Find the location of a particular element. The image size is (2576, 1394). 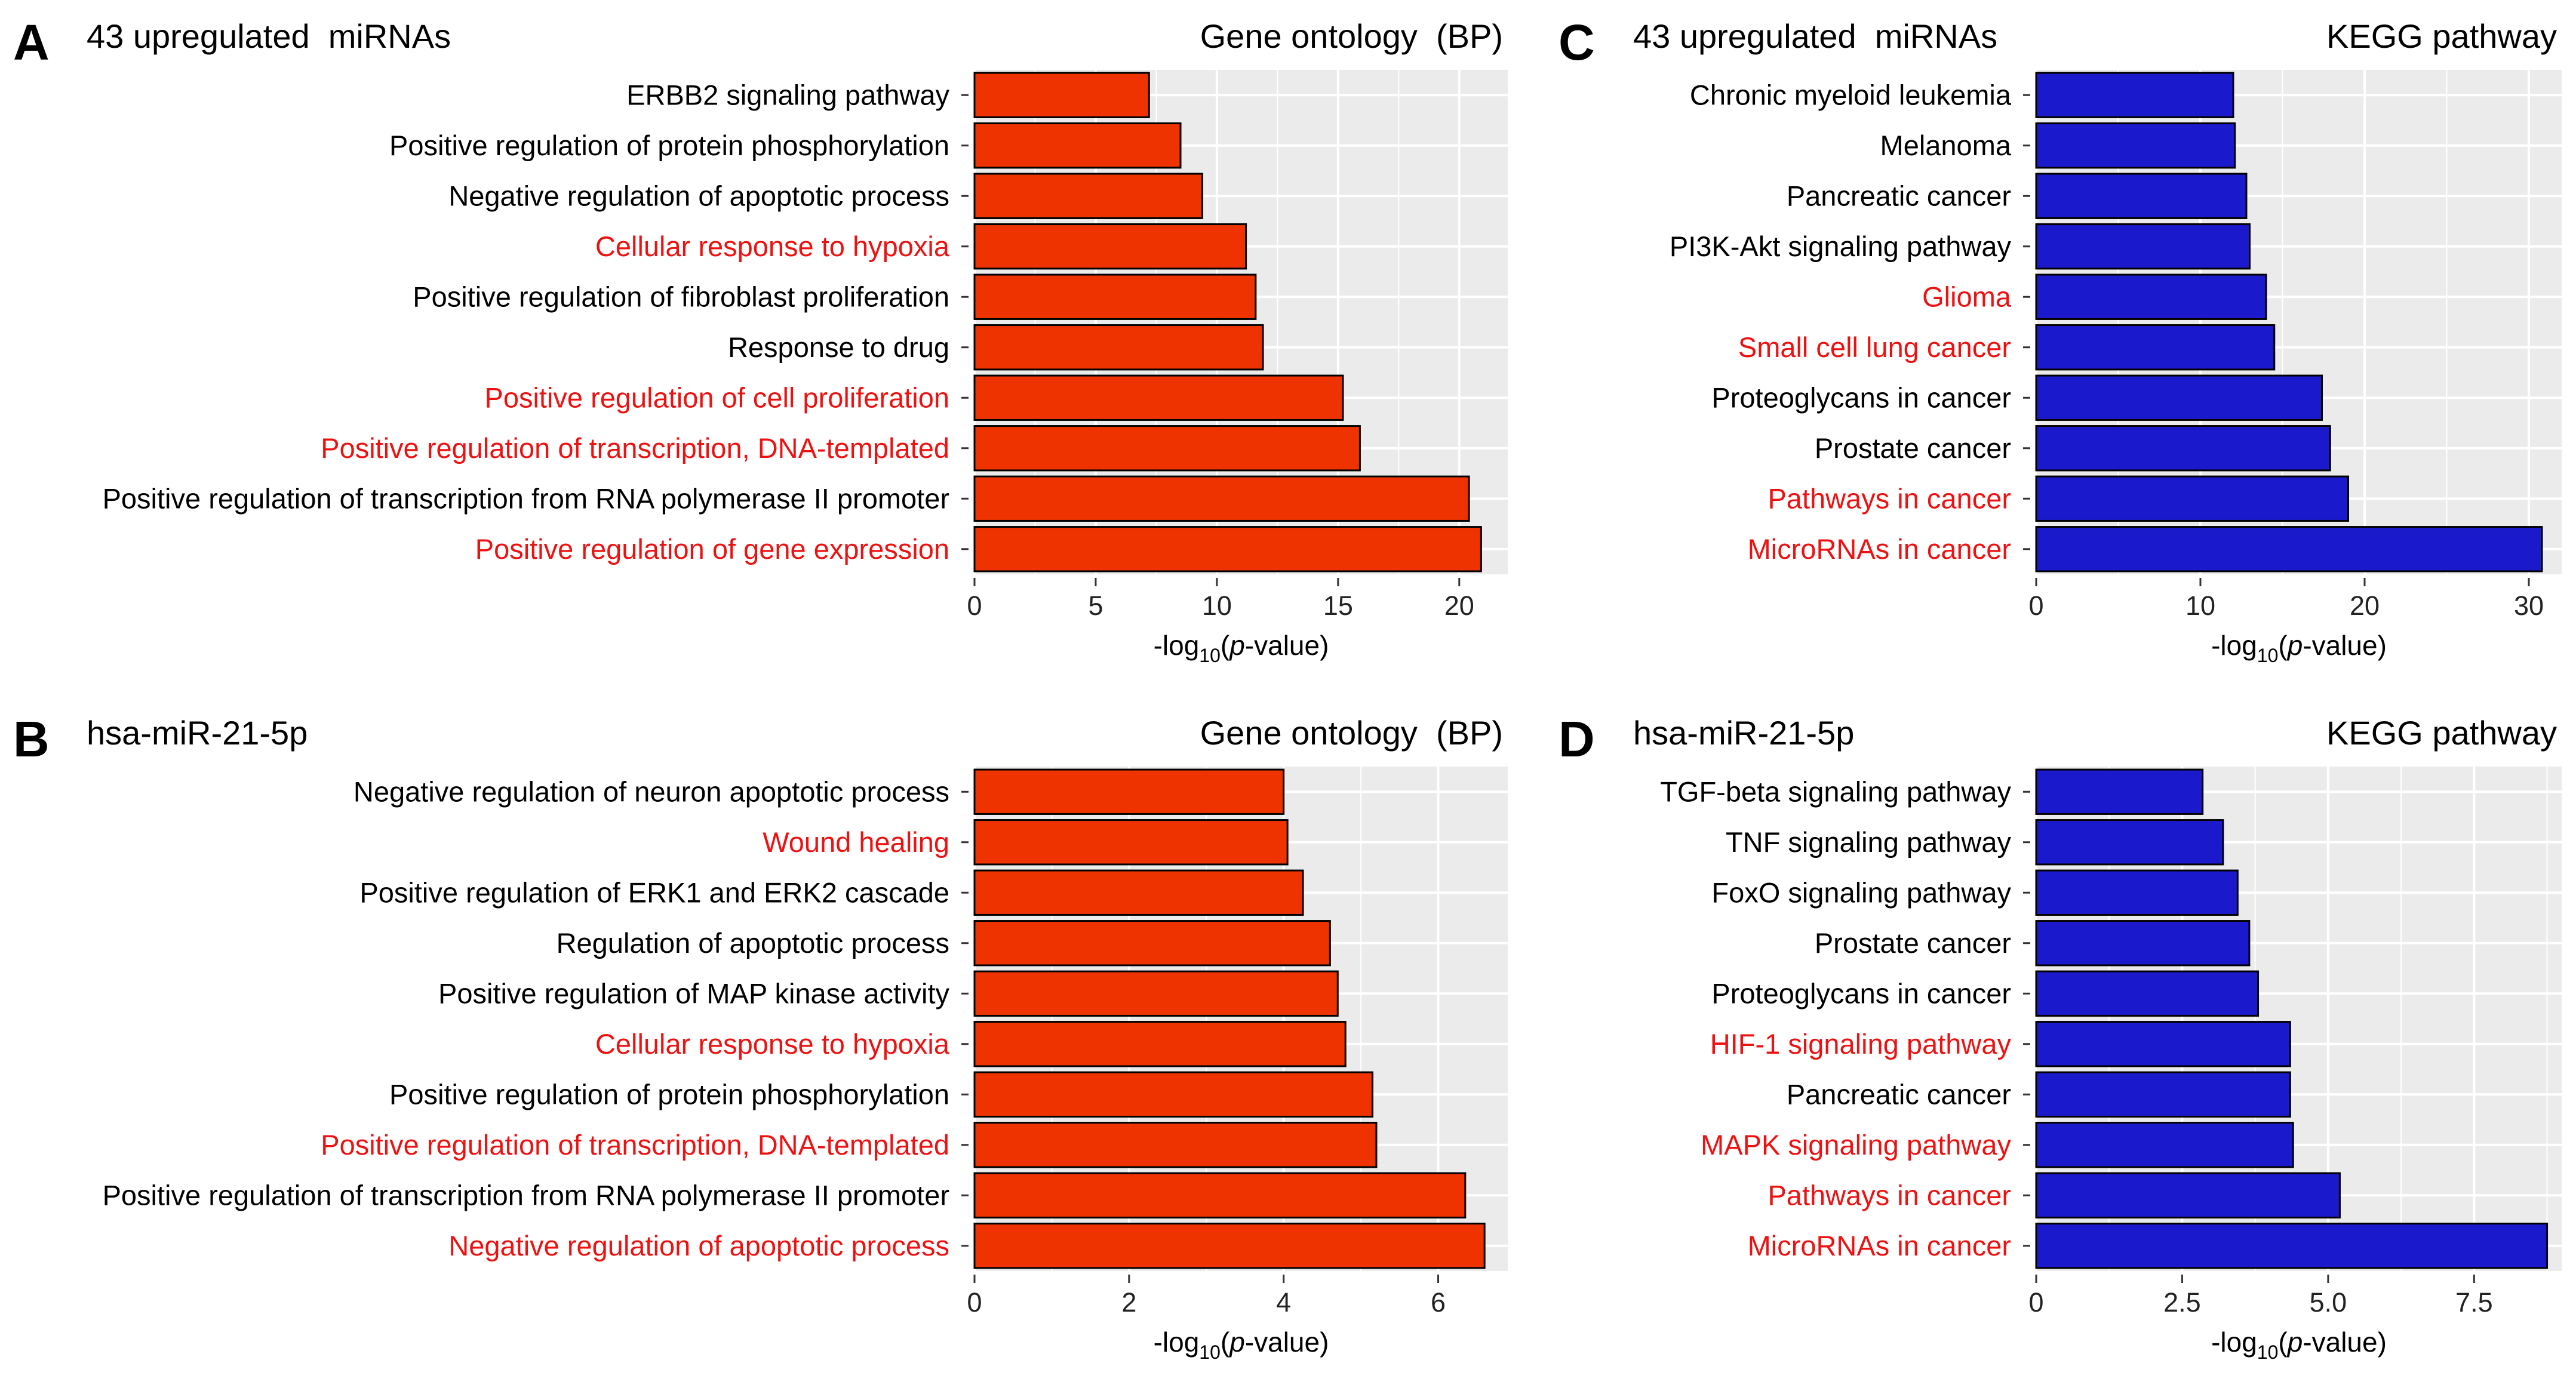

x-tick-label: 30 is located at coordinates (2529, 605).